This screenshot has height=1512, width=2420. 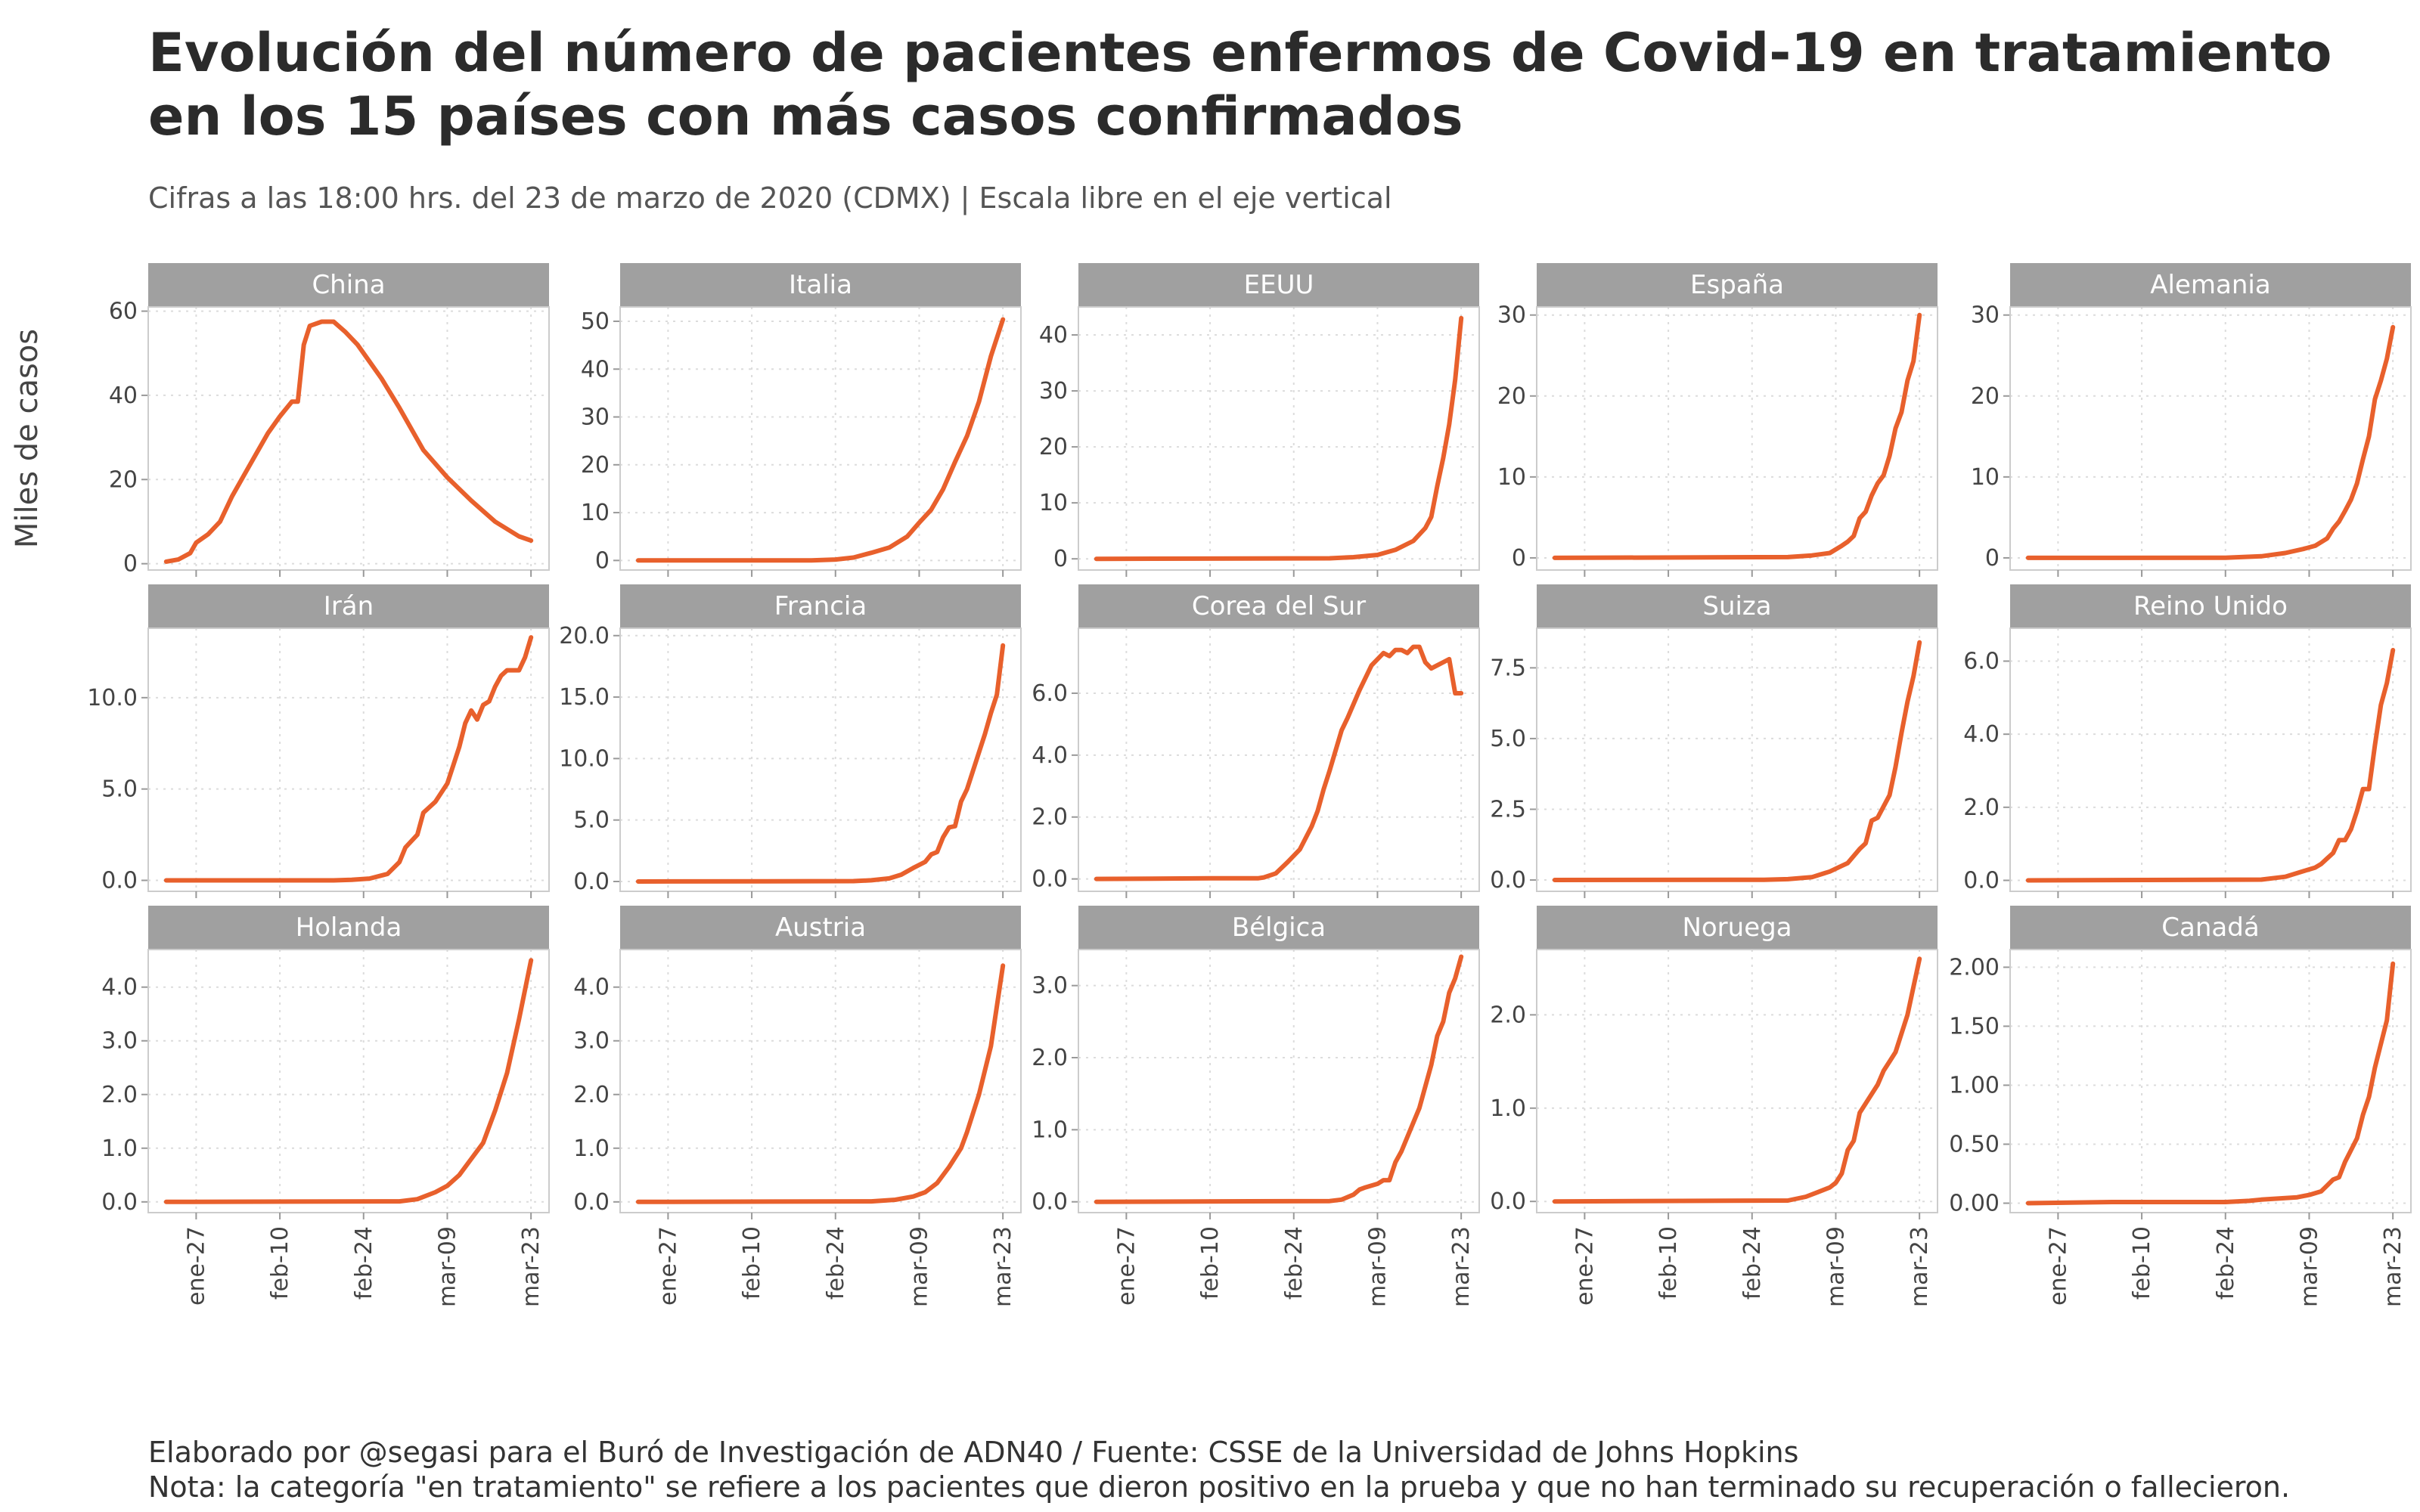 I want to click on facet-panel-8: Corea del Sur 0.0 2.0 4.0 6.0, so click(x=1256, y=741).